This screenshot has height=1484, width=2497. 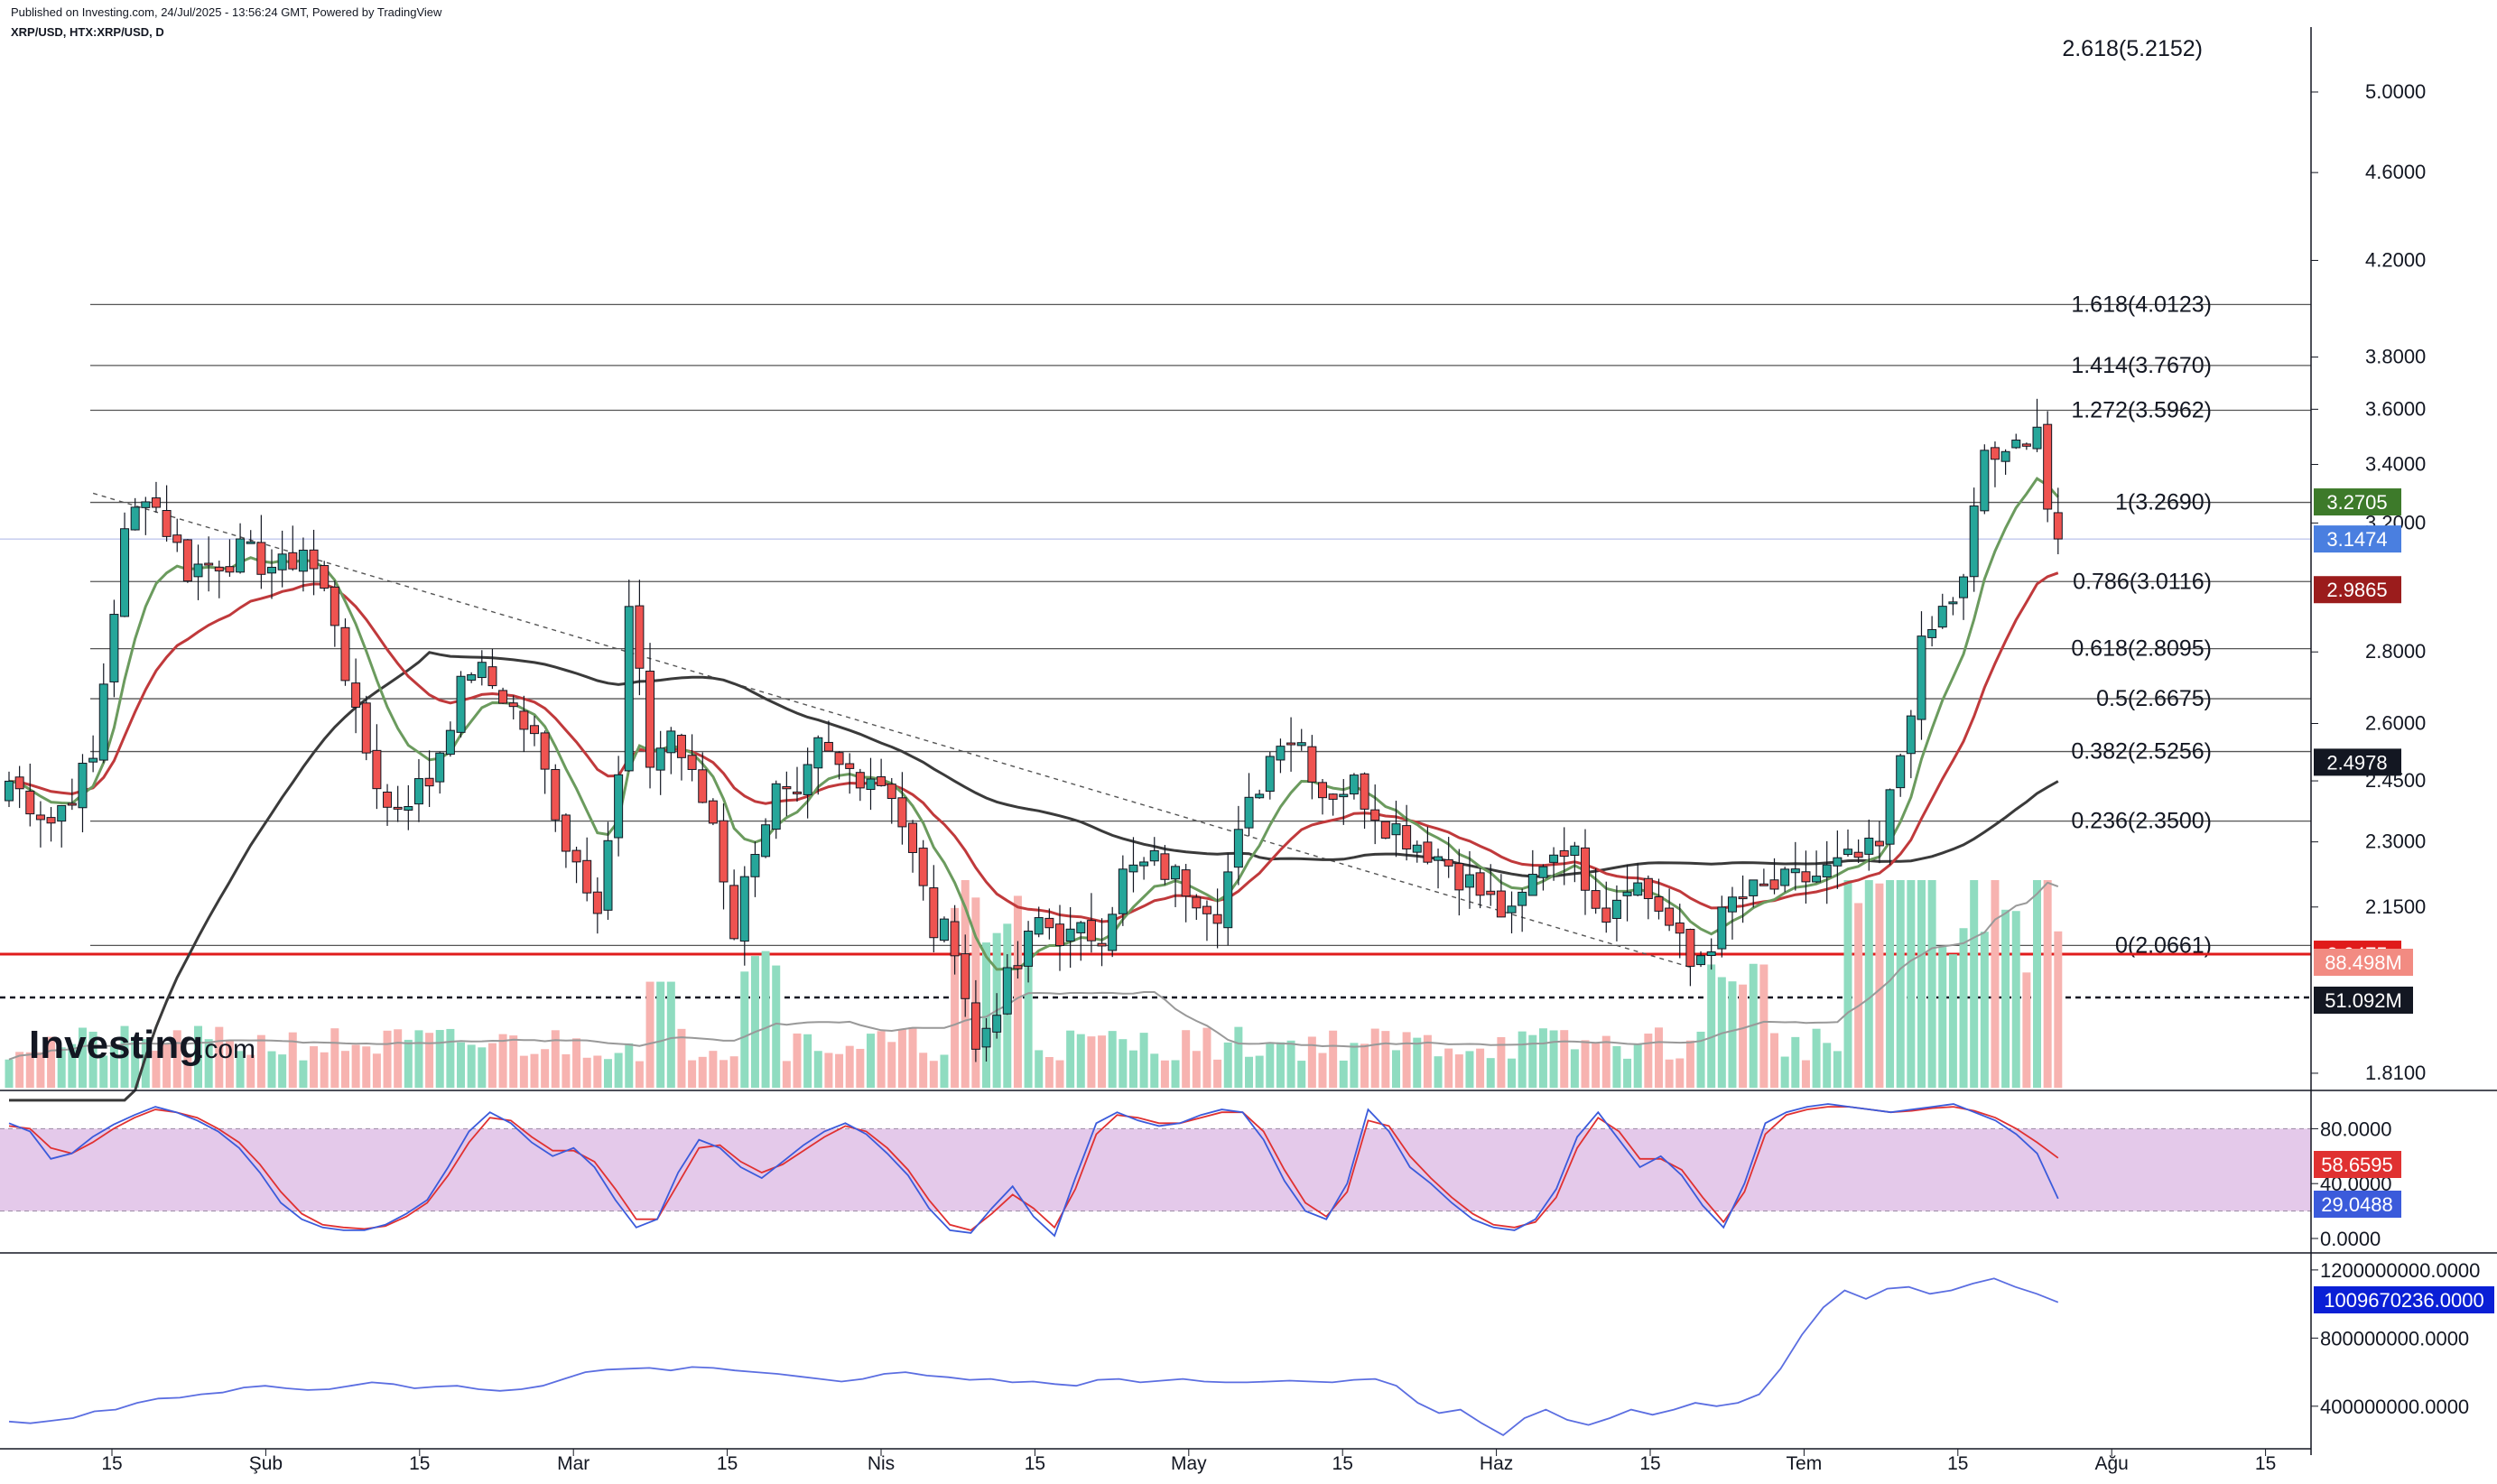 What do you see at coordinates (1033, 1356) in the screenshot?
I see `obv-pane` at bounding box center [1033, 1356].